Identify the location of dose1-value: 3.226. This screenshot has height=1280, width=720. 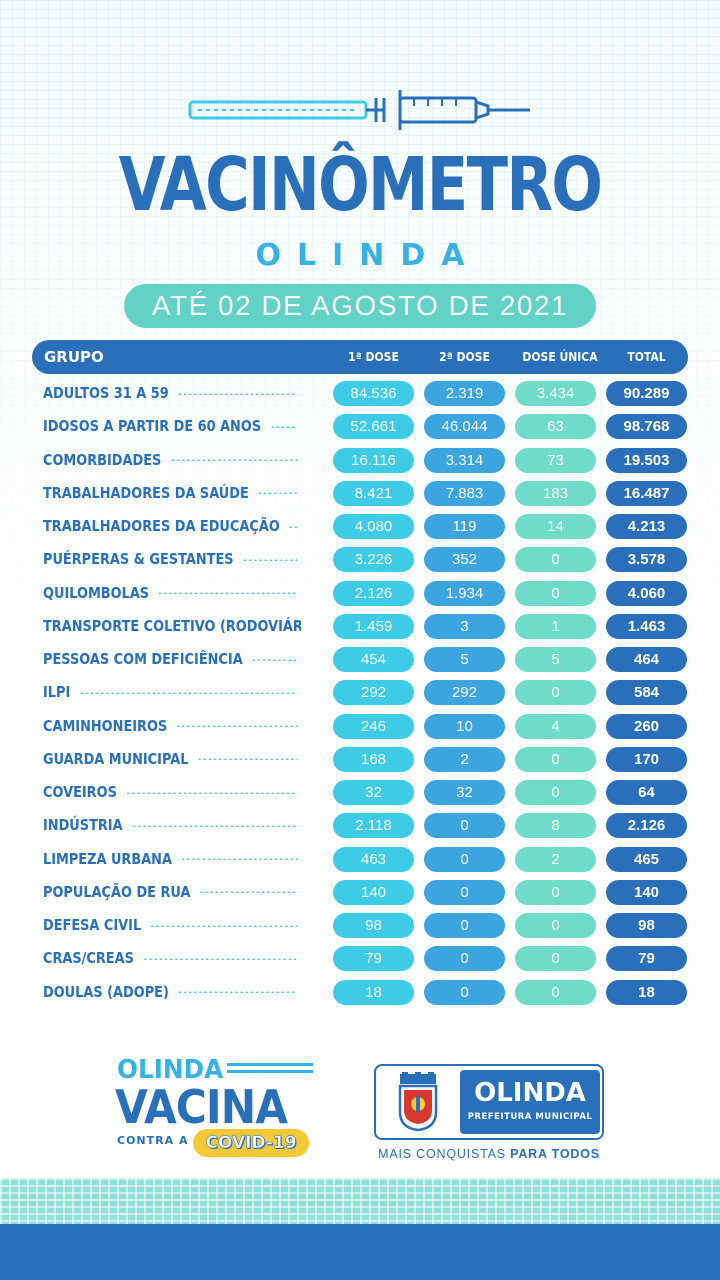
(373, 560).